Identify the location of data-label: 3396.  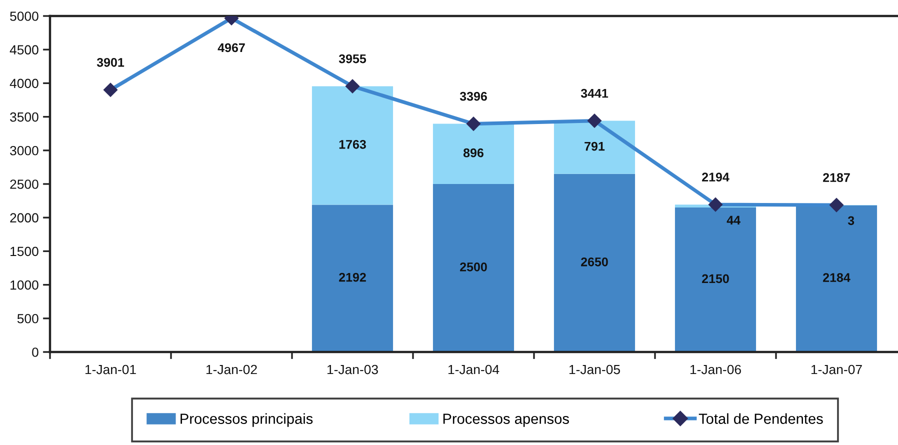
(473, 96).